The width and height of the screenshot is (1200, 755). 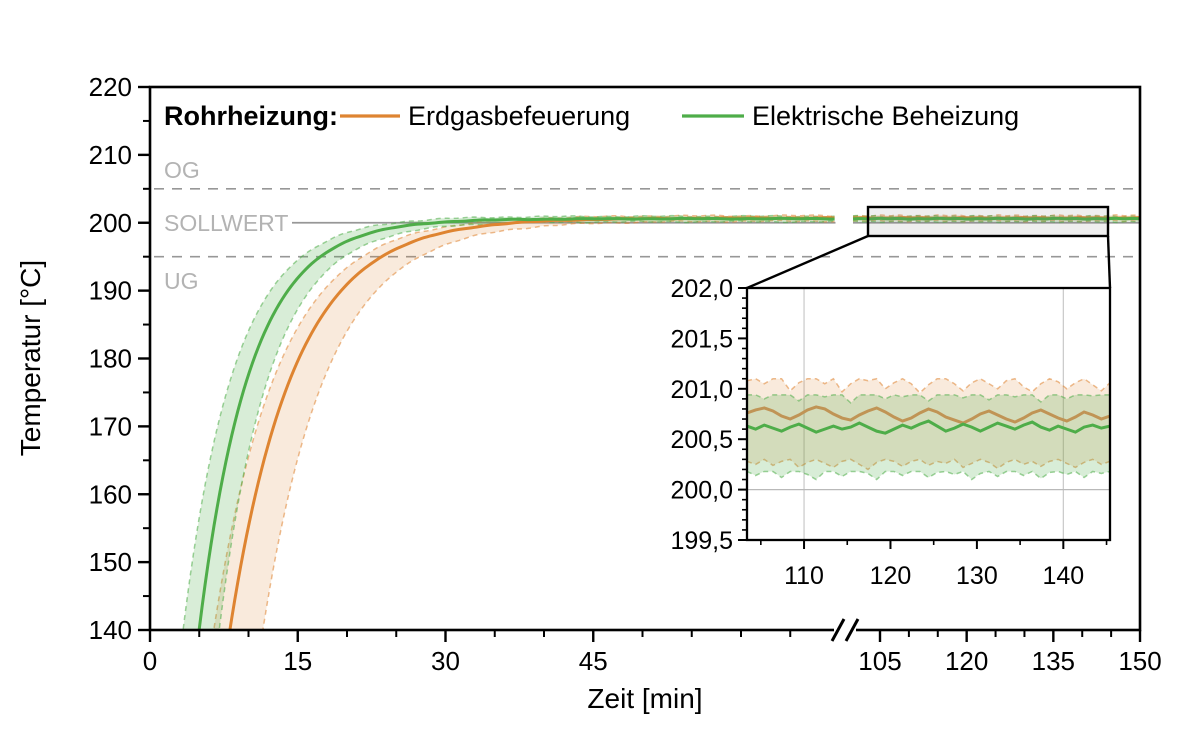 I want to click on inset-content, so click(x=928, y=414).